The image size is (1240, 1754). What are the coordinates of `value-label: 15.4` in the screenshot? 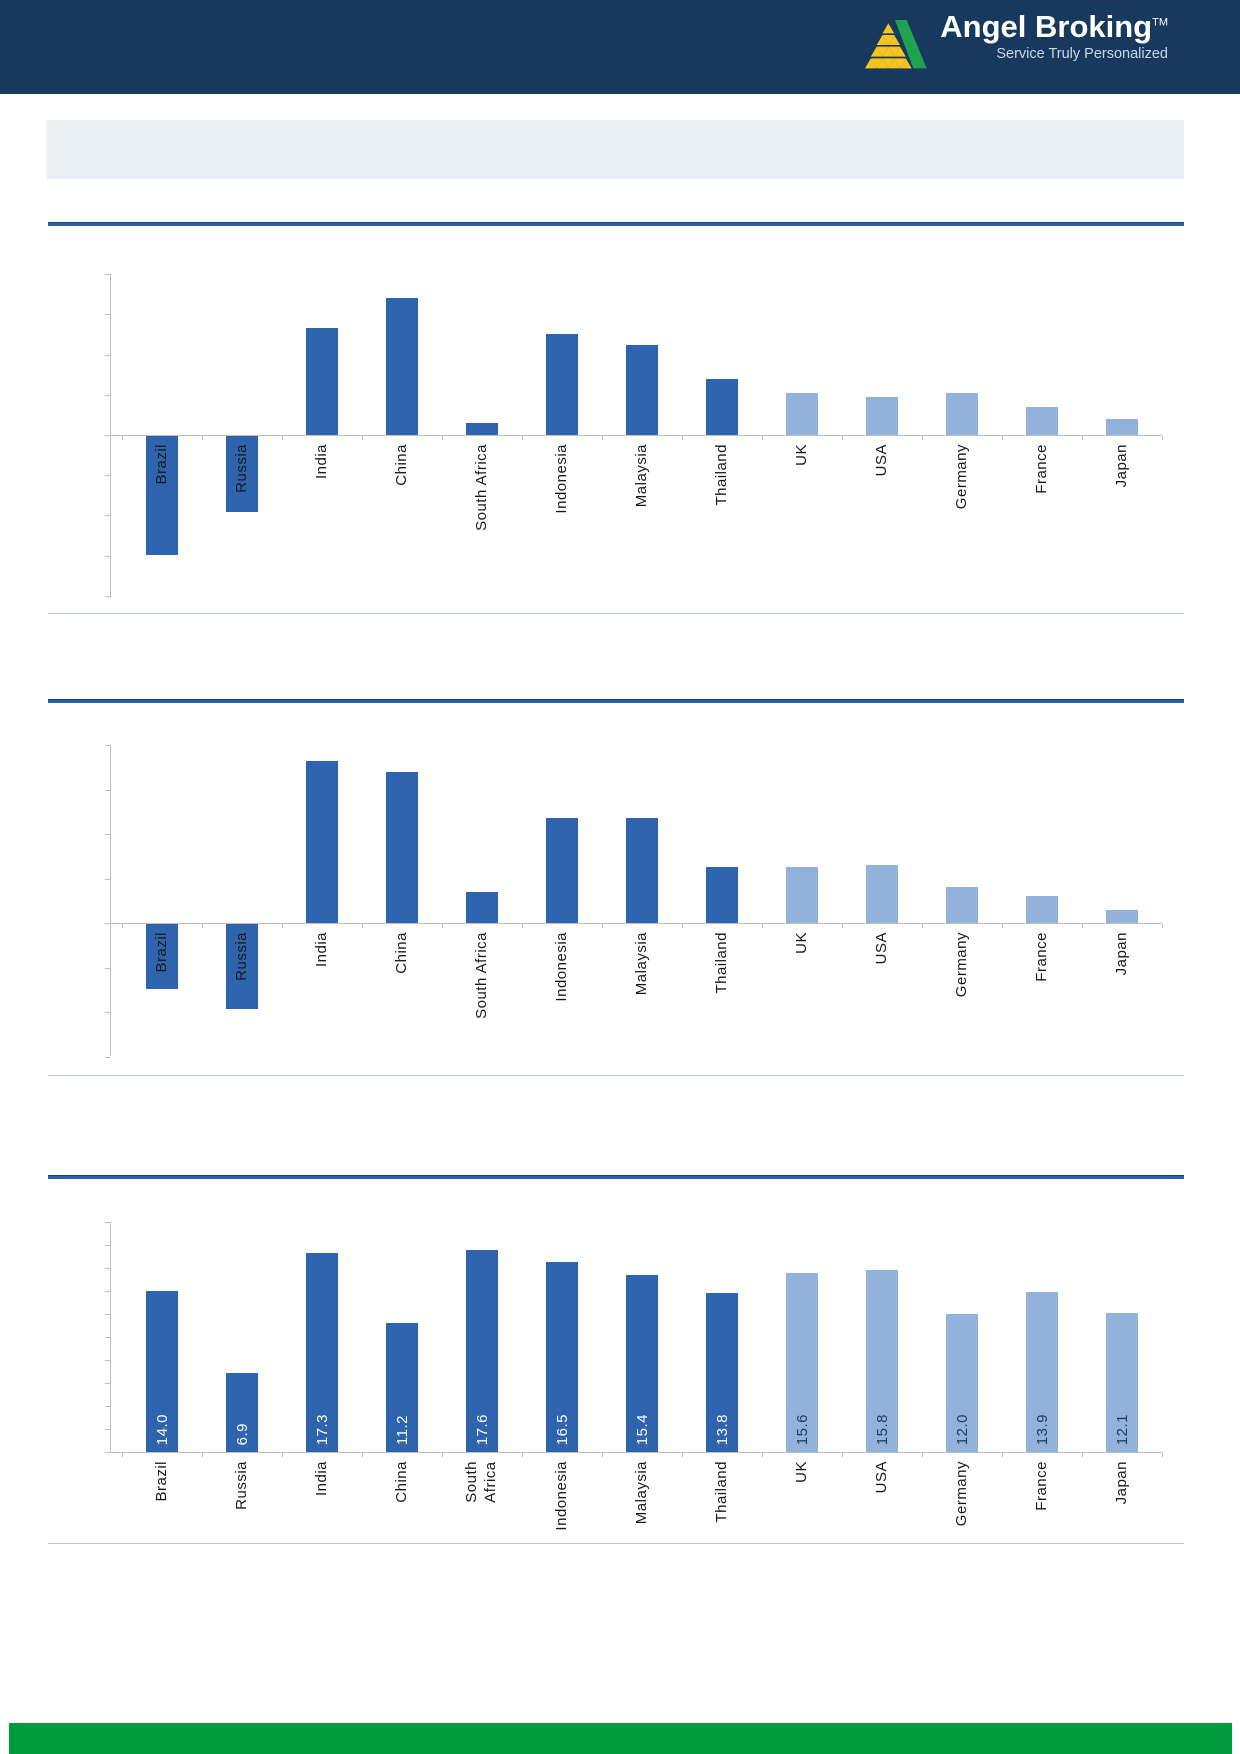 It's located at (642, 1430).